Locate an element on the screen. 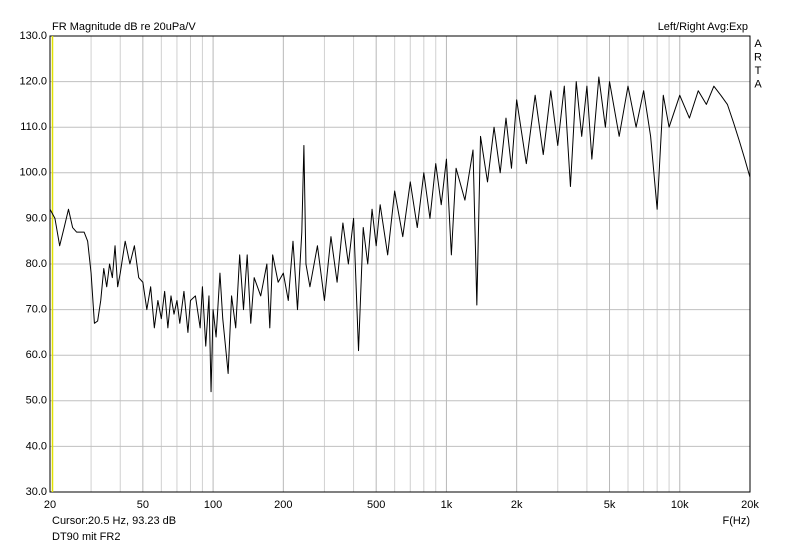 The height and width of the screenshot is (548, 800). y-tick-label: 30.0 is located at coordinates (36, 492).